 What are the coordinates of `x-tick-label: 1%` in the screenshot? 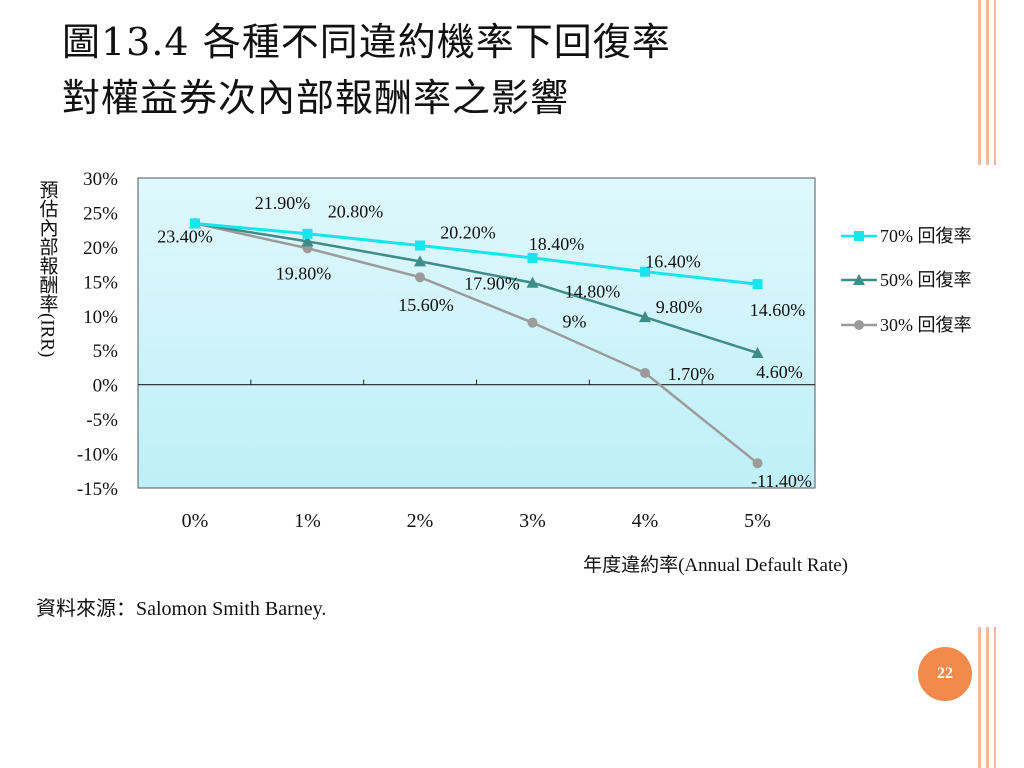 It's located at (307, 521).